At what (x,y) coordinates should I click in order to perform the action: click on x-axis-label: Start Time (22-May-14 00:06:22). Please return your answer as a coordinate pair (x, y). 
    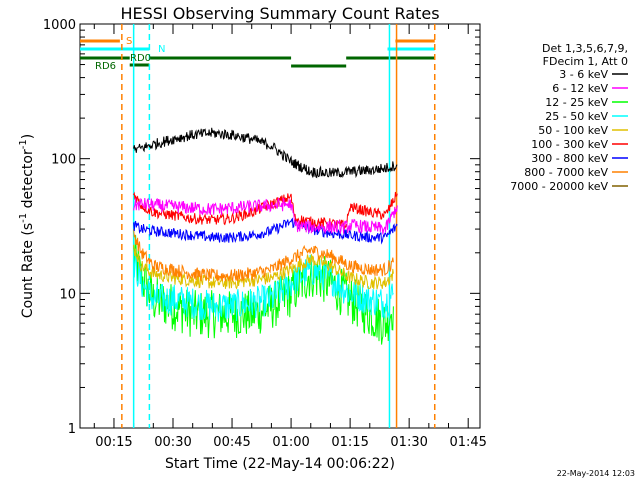
    Looking at the image, I should click on (280, 464).